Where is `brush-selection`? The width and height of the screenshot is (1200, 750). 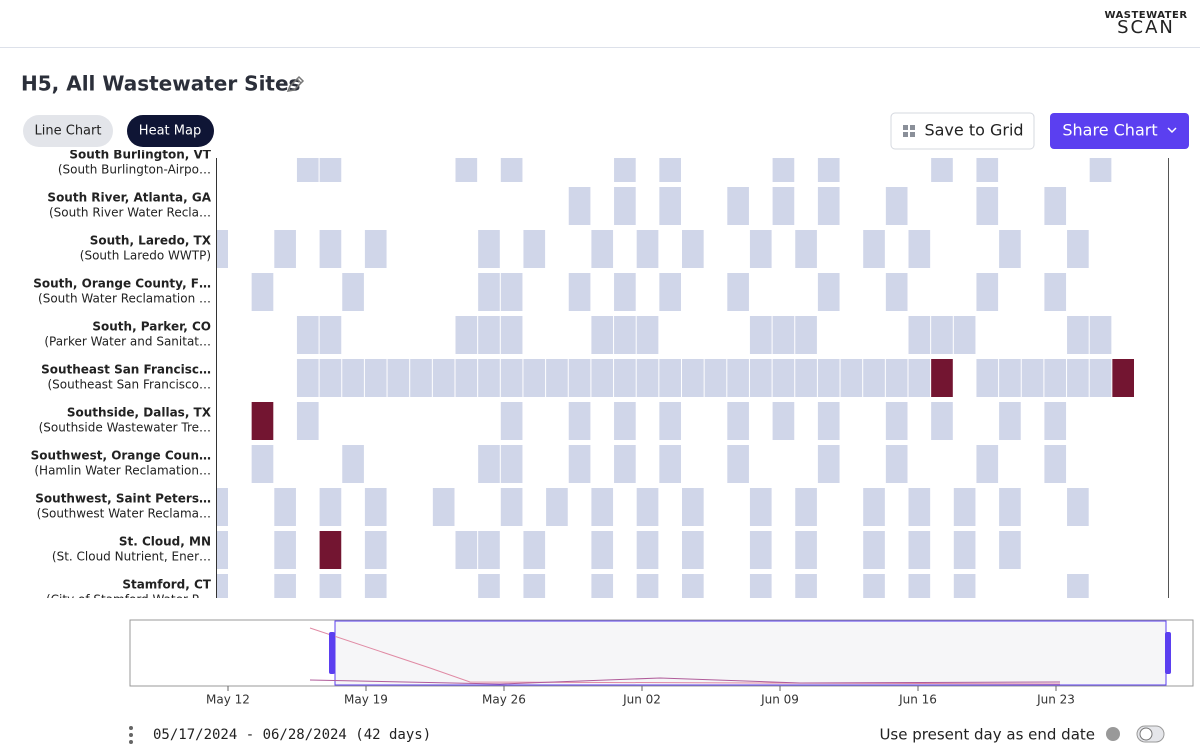 brush-selection is located at coordinates (750, 653).